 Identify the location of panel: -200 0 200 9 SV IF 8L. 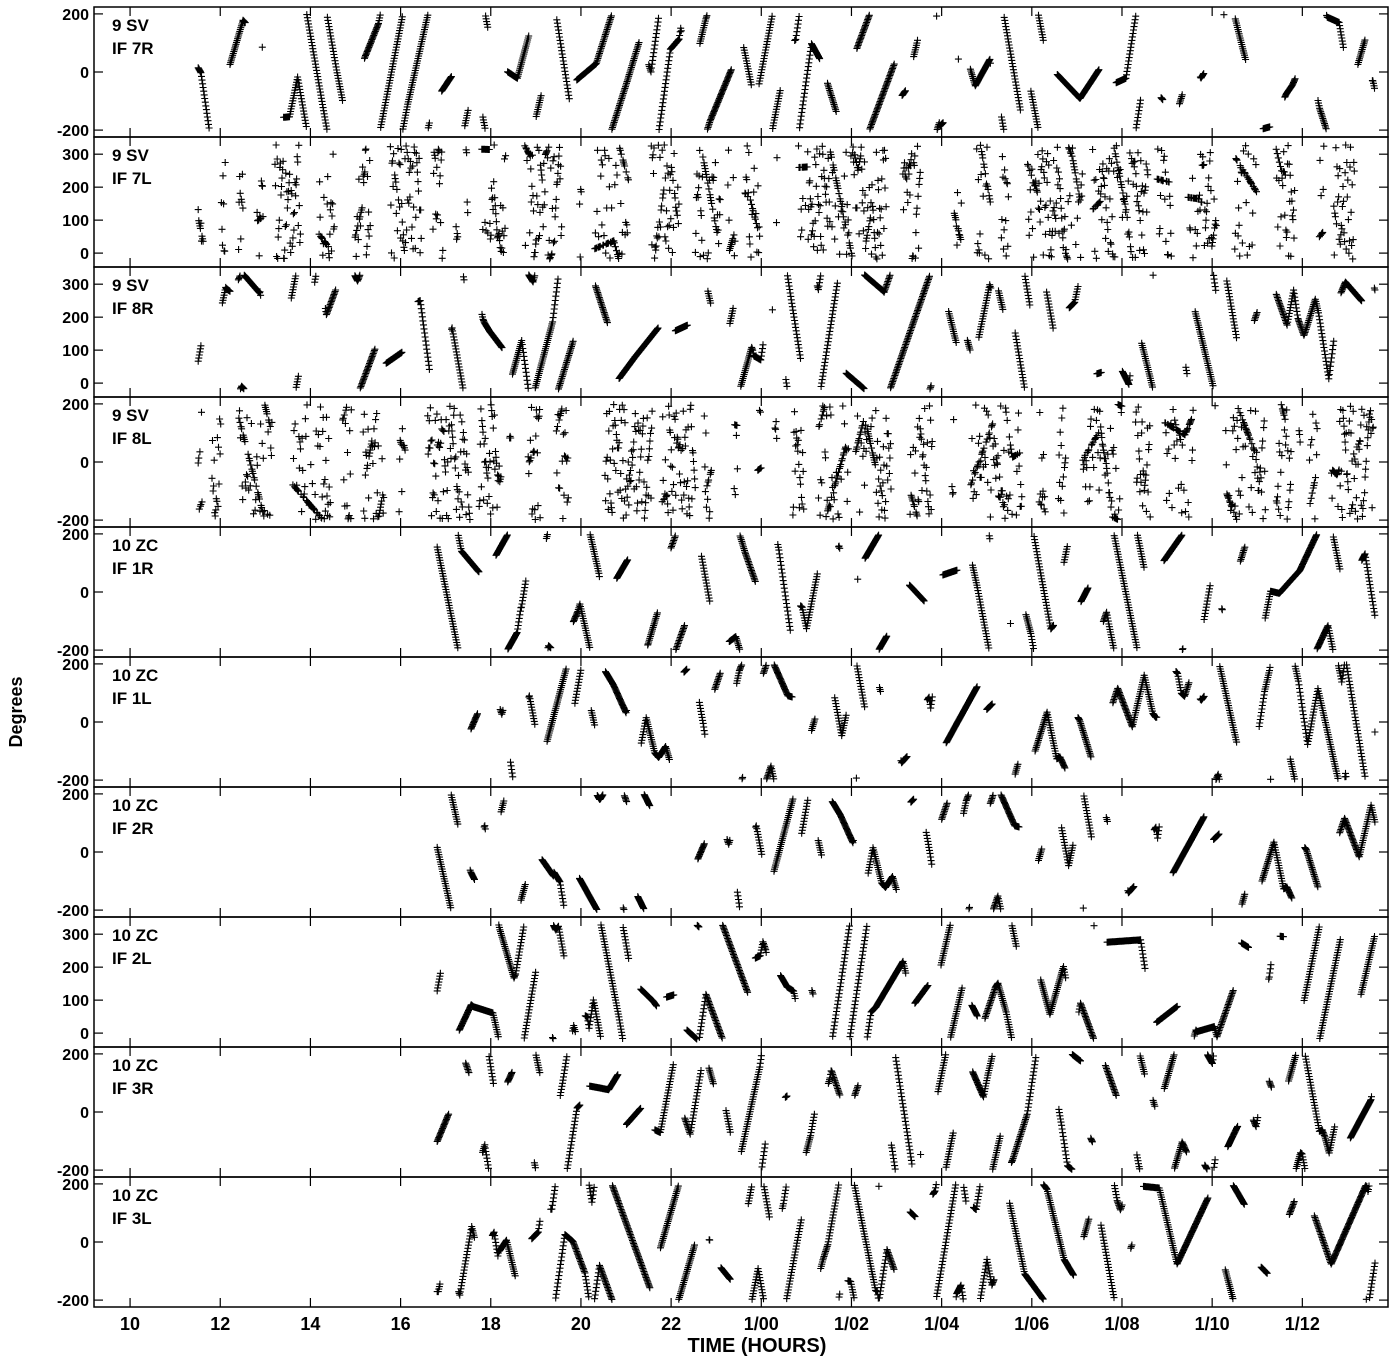
(723, 463).